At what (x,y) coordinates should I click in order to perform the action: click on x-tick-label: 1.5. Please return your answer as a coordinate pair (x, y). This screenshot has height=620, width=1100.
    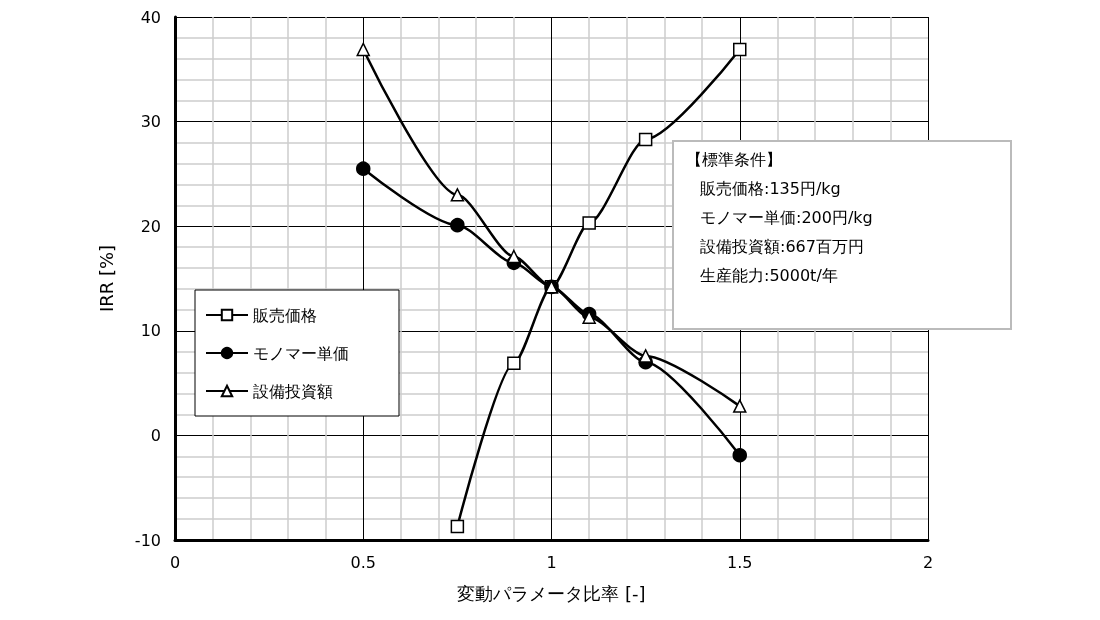
    Looking at the image, I should click on (740, 562).